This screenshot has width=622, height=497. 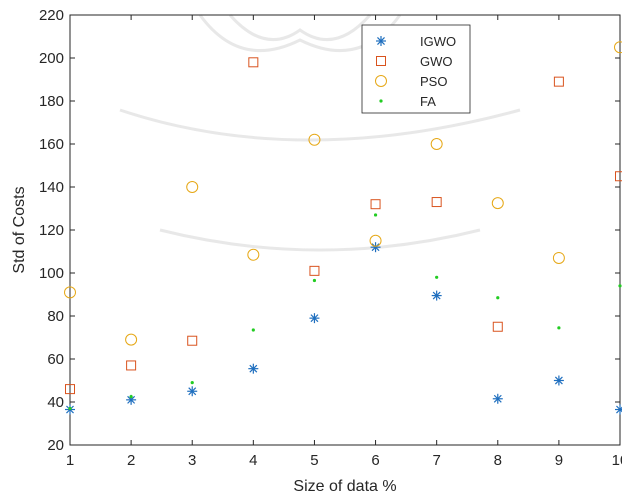 What do you see at coordinates (131, 460) in the screenshot?
I see `x-tick-label: 2` at bounding box center [131, 460].